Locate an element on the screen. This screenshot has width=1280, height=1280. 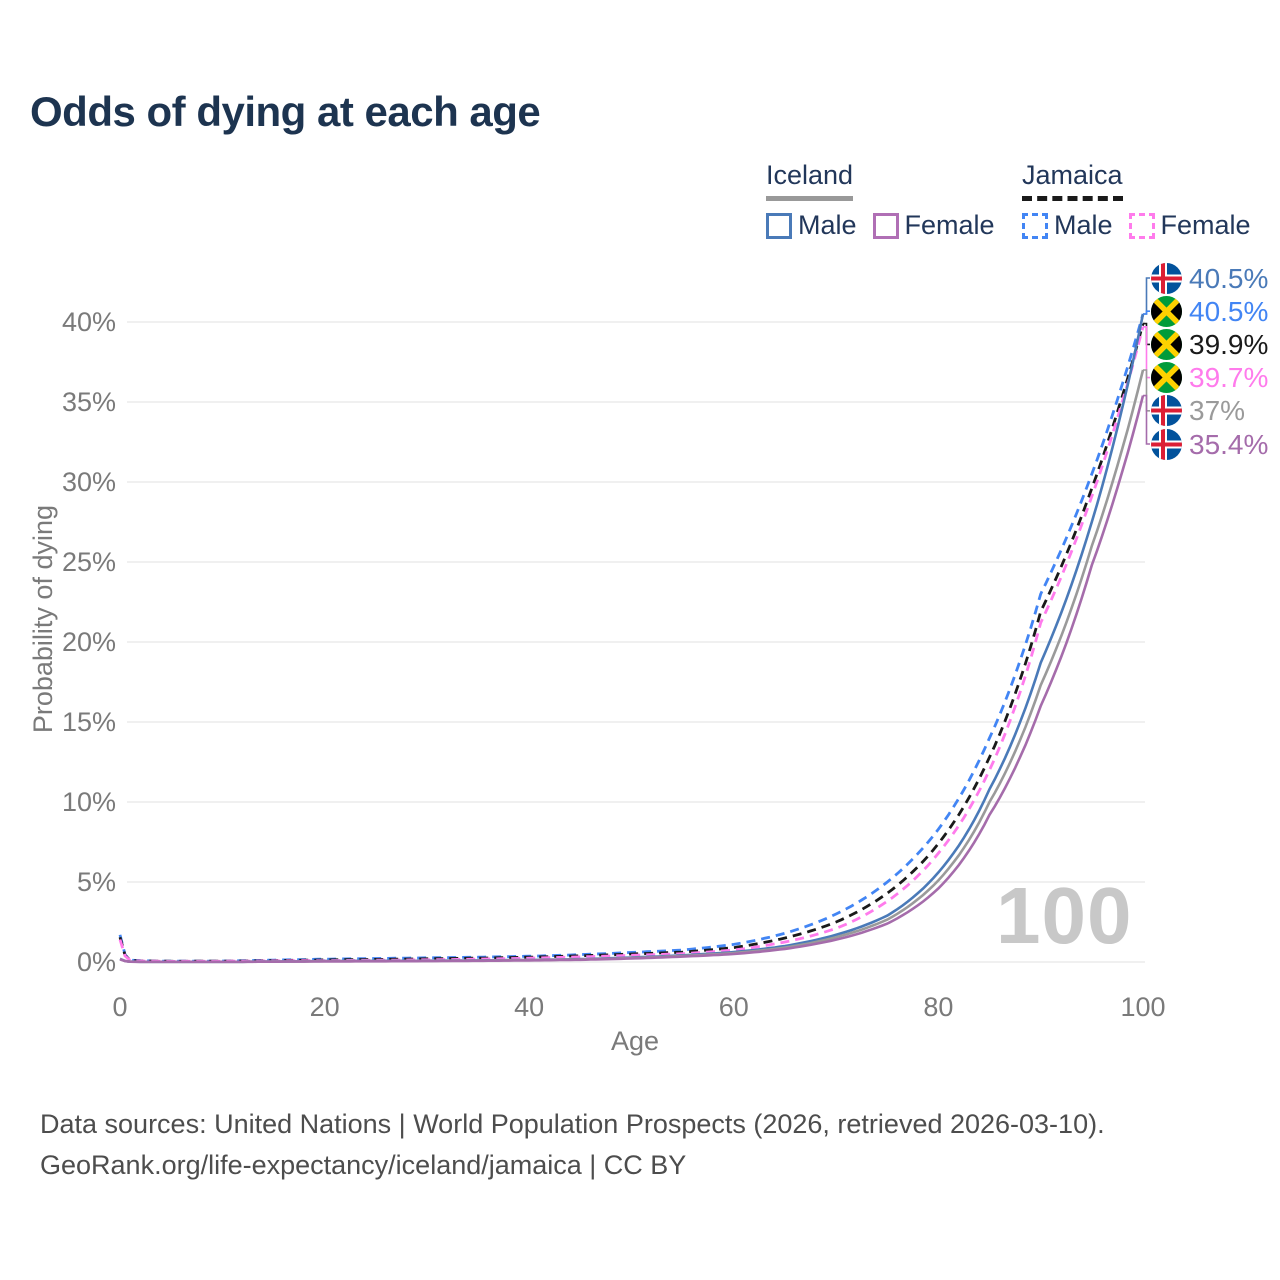
legend-item-iceland-male: Male is located at coordinates (811, 225).